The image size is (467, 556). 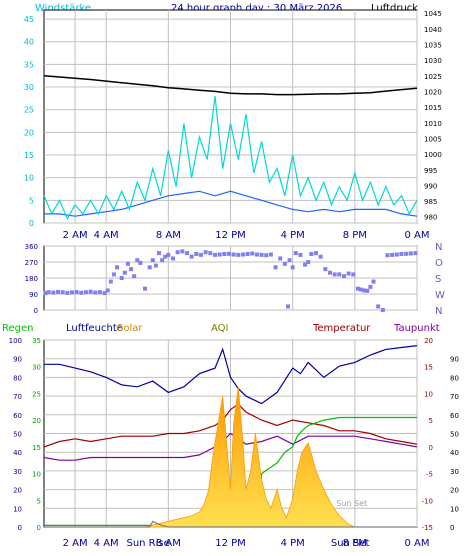 What do you see at coordinates (438, 279) in the screenshot?
I see `compass-label: S` at bounding box center [438, 279].